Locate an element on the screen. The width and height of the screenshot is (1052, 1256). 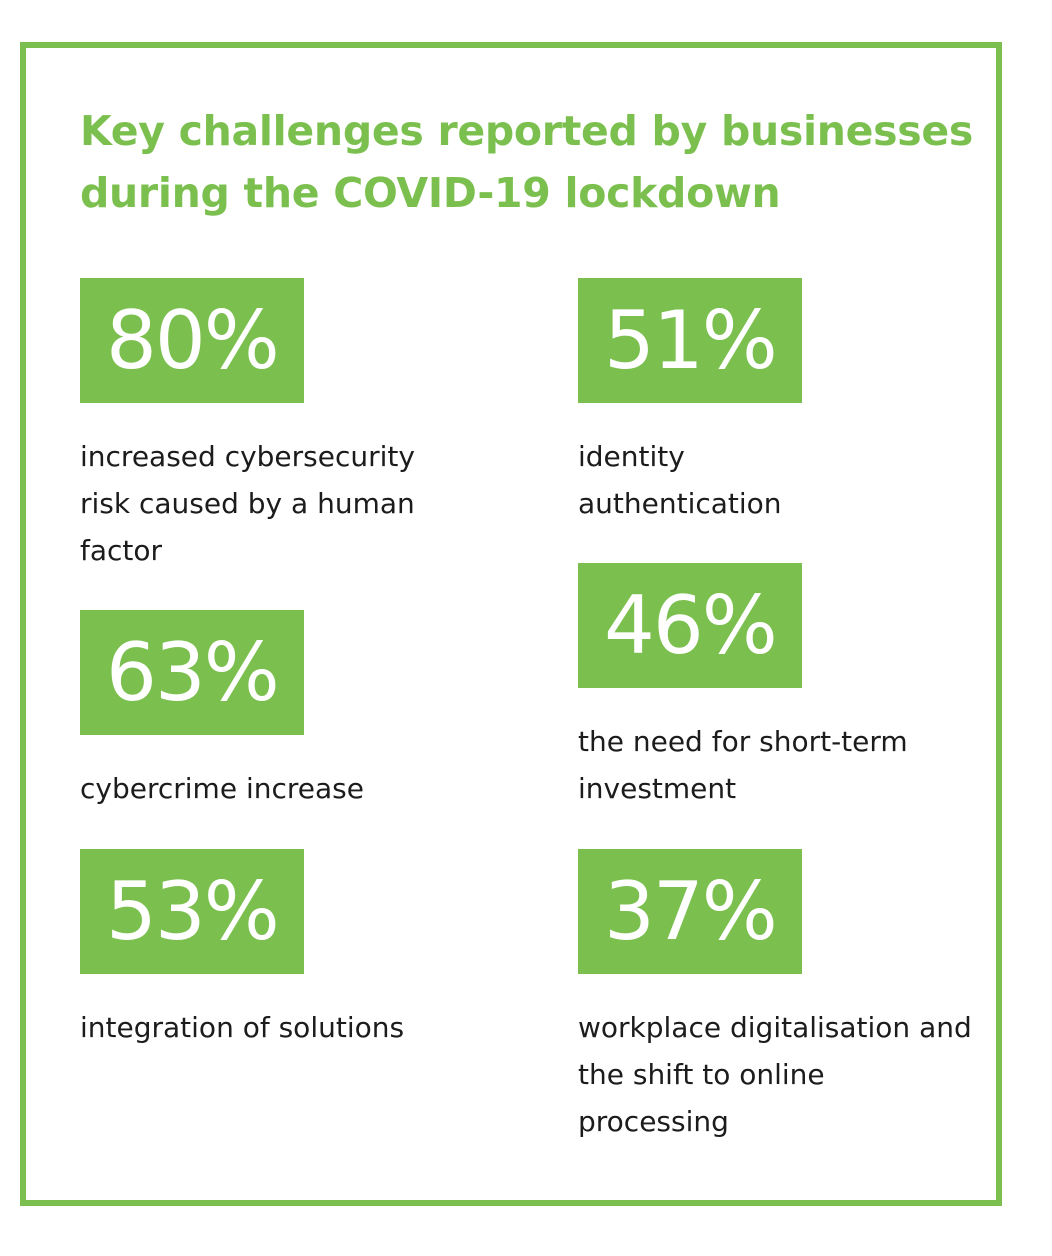
stat-block-cybercrime-increase: 63% cybercrime increase is located at coordinates (270, 711).